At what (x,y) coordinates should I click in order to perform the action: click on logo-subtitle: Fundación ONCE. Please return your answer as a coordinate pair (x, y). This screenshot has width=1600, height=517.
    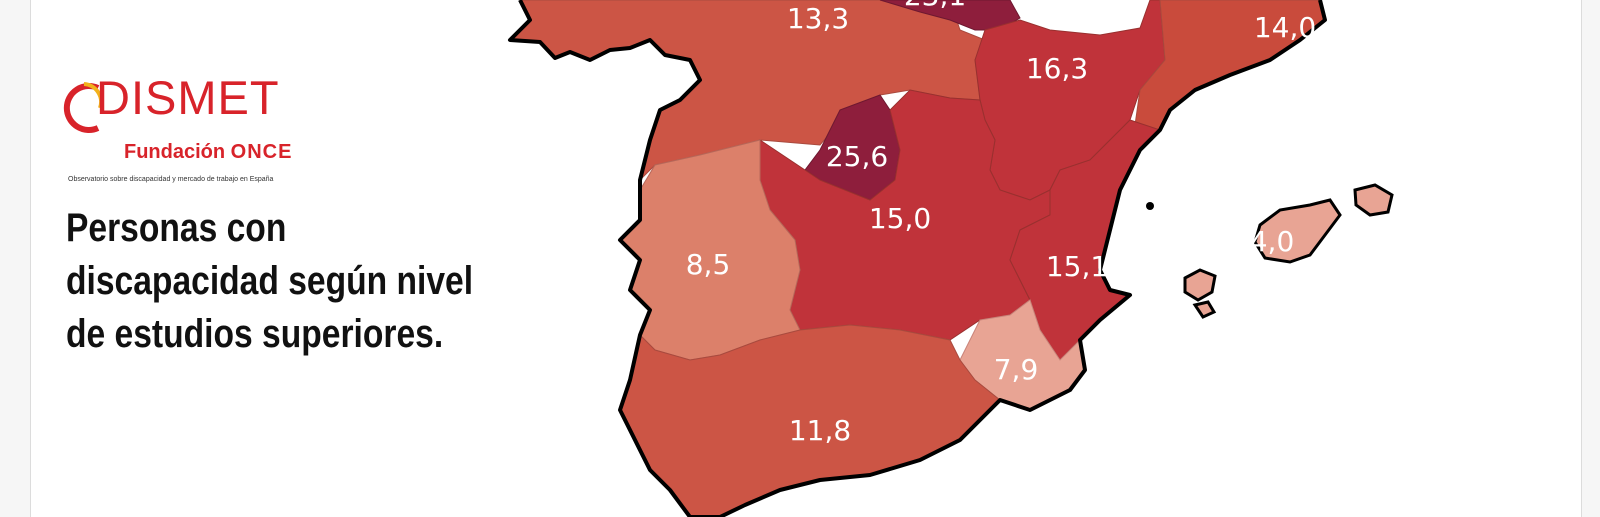
    Looking at the image, I should click on (208, 152).